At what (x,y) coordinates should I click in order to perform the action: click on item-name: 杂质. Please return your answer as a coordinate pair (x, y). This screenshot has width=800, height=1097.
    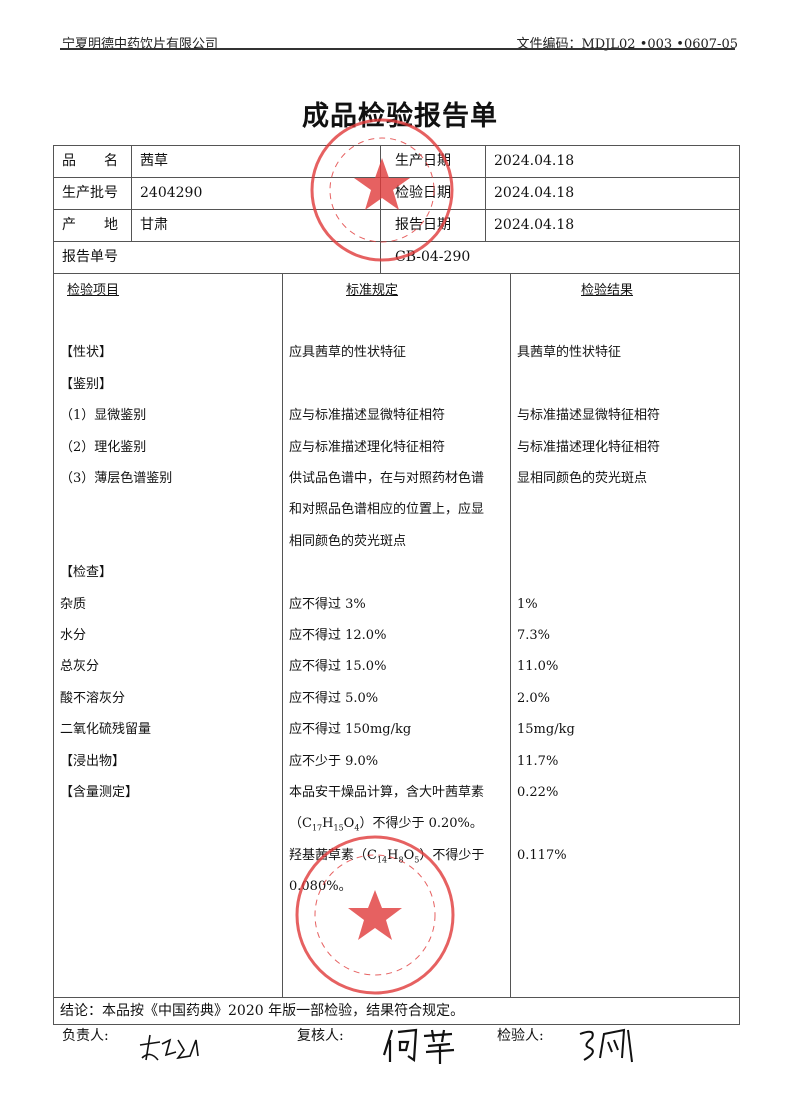
    Looking at the image, I should click on (73, 604).